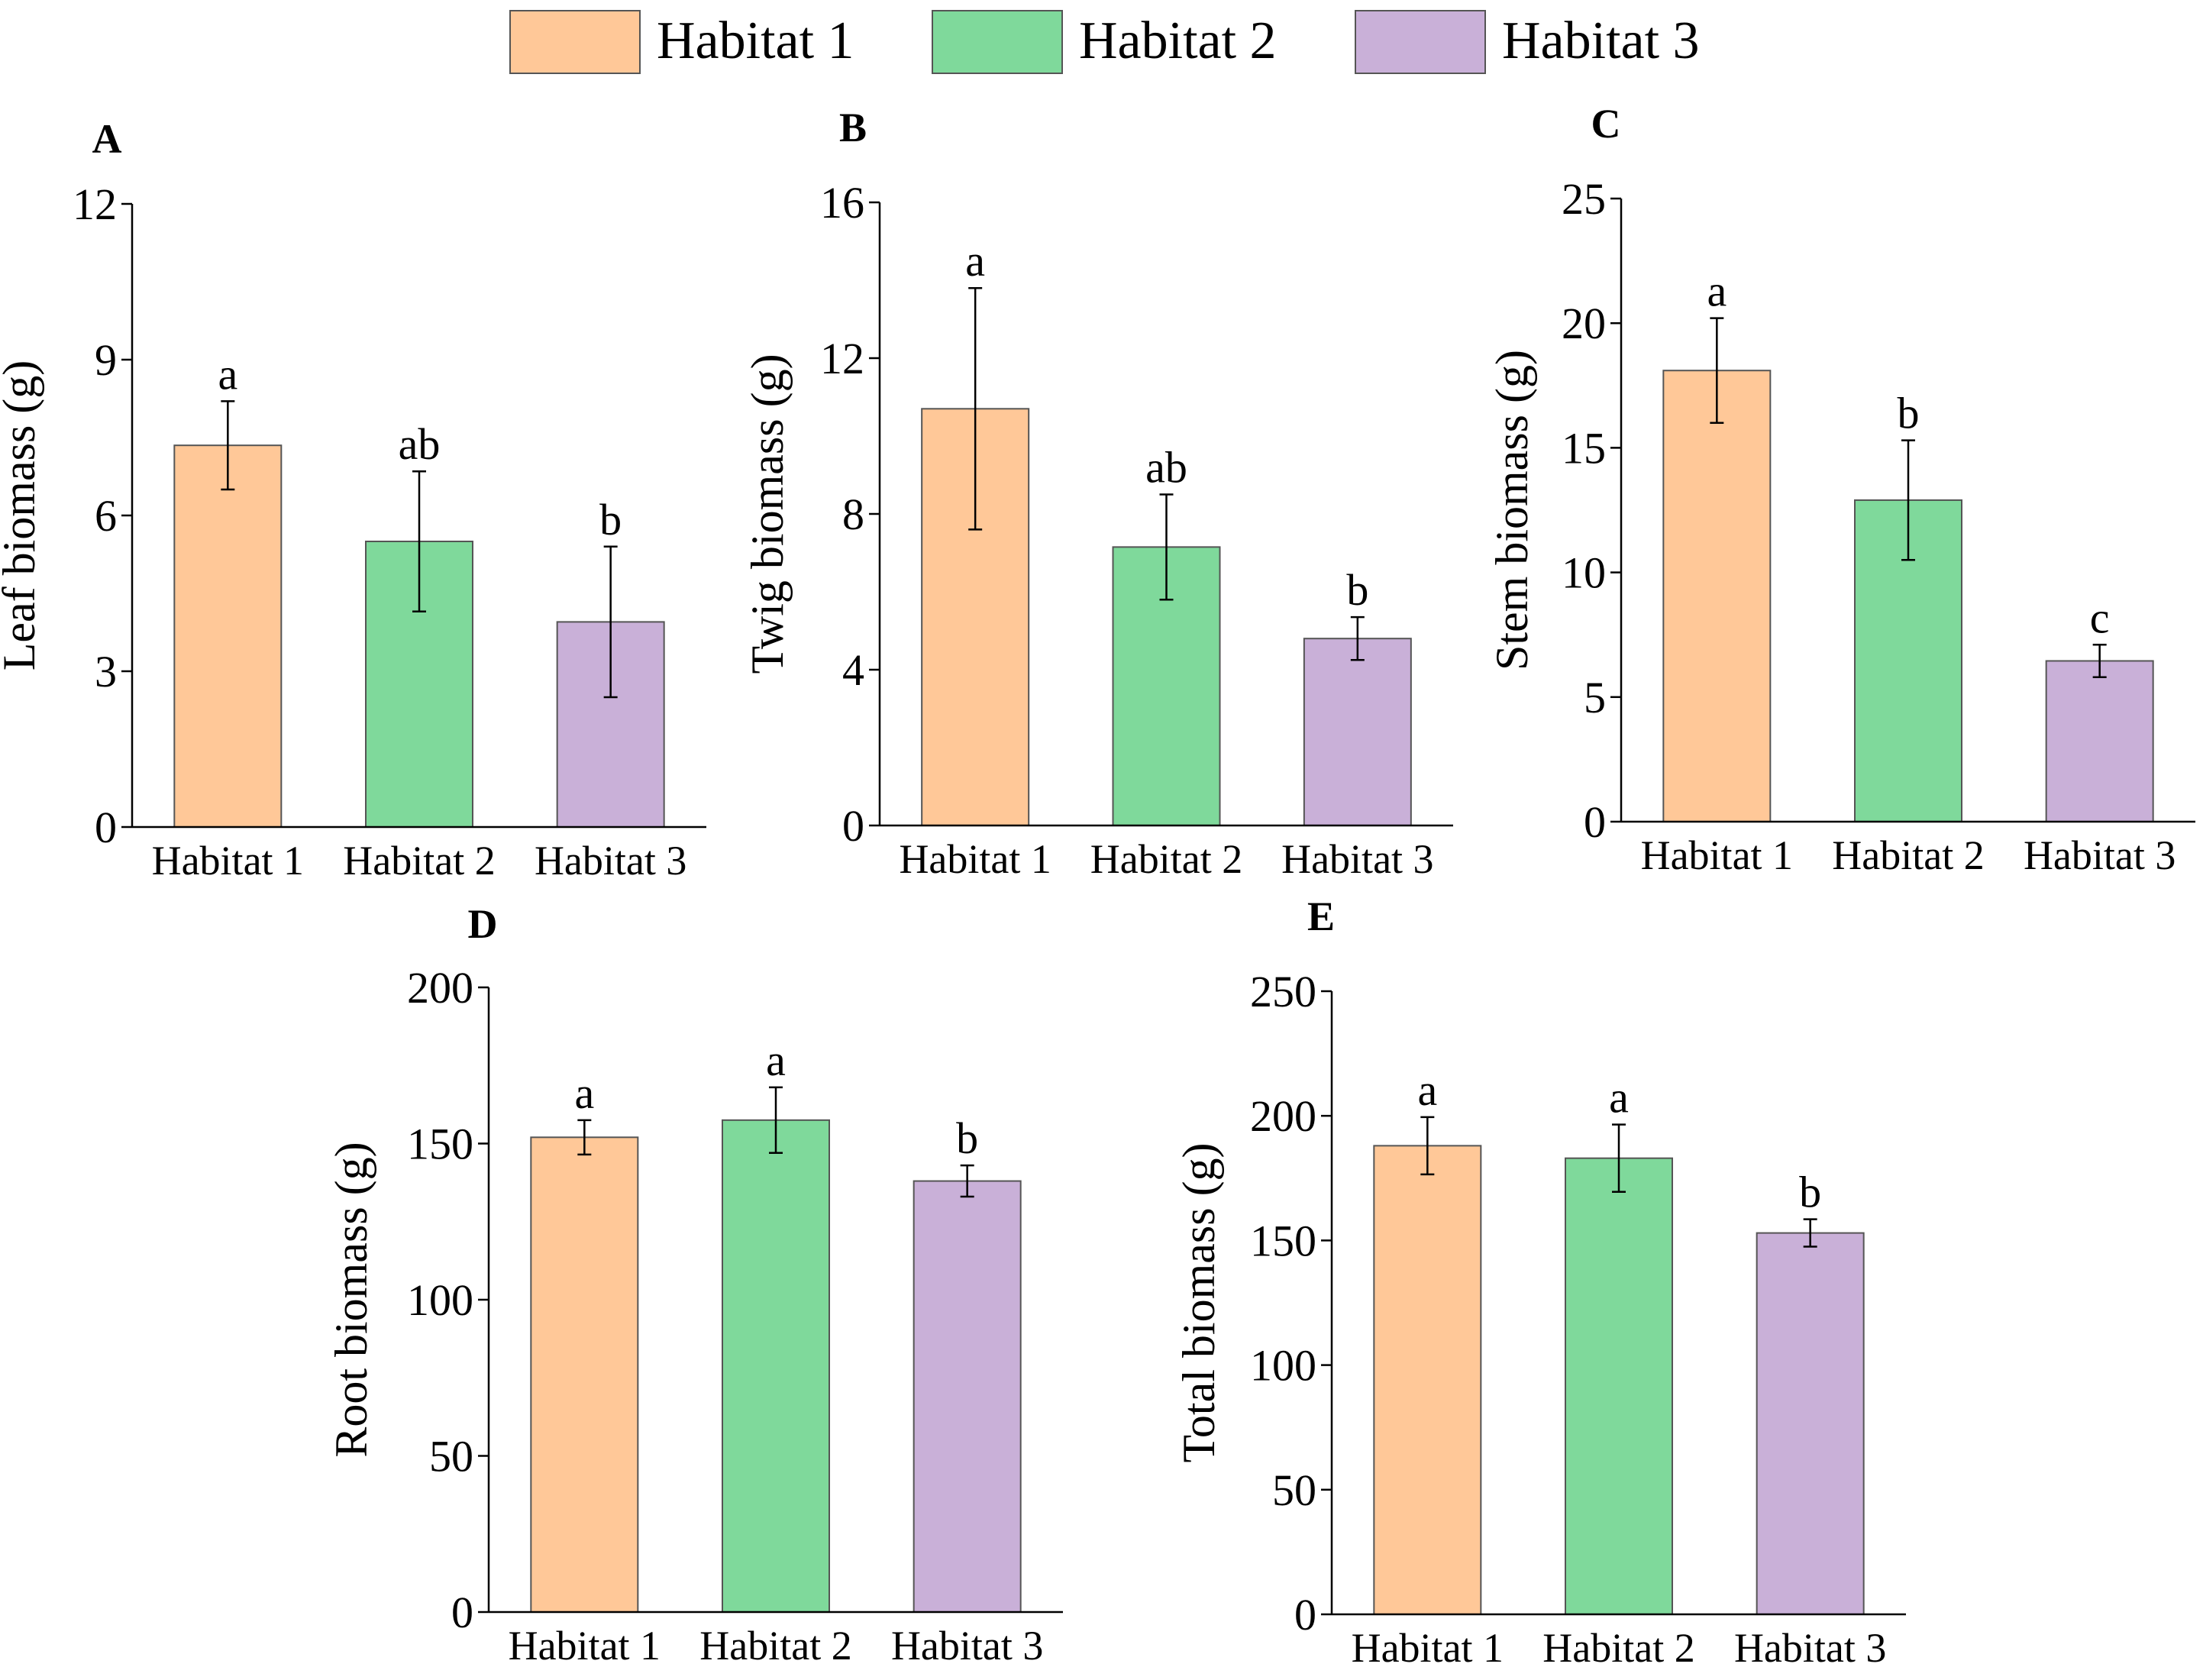 This screenshot has width=2203, height=1680. What do you see at coordinates (842, 203) in the screenshot?
I see `y-tick-label: 16` at bounding box center [842, 203].